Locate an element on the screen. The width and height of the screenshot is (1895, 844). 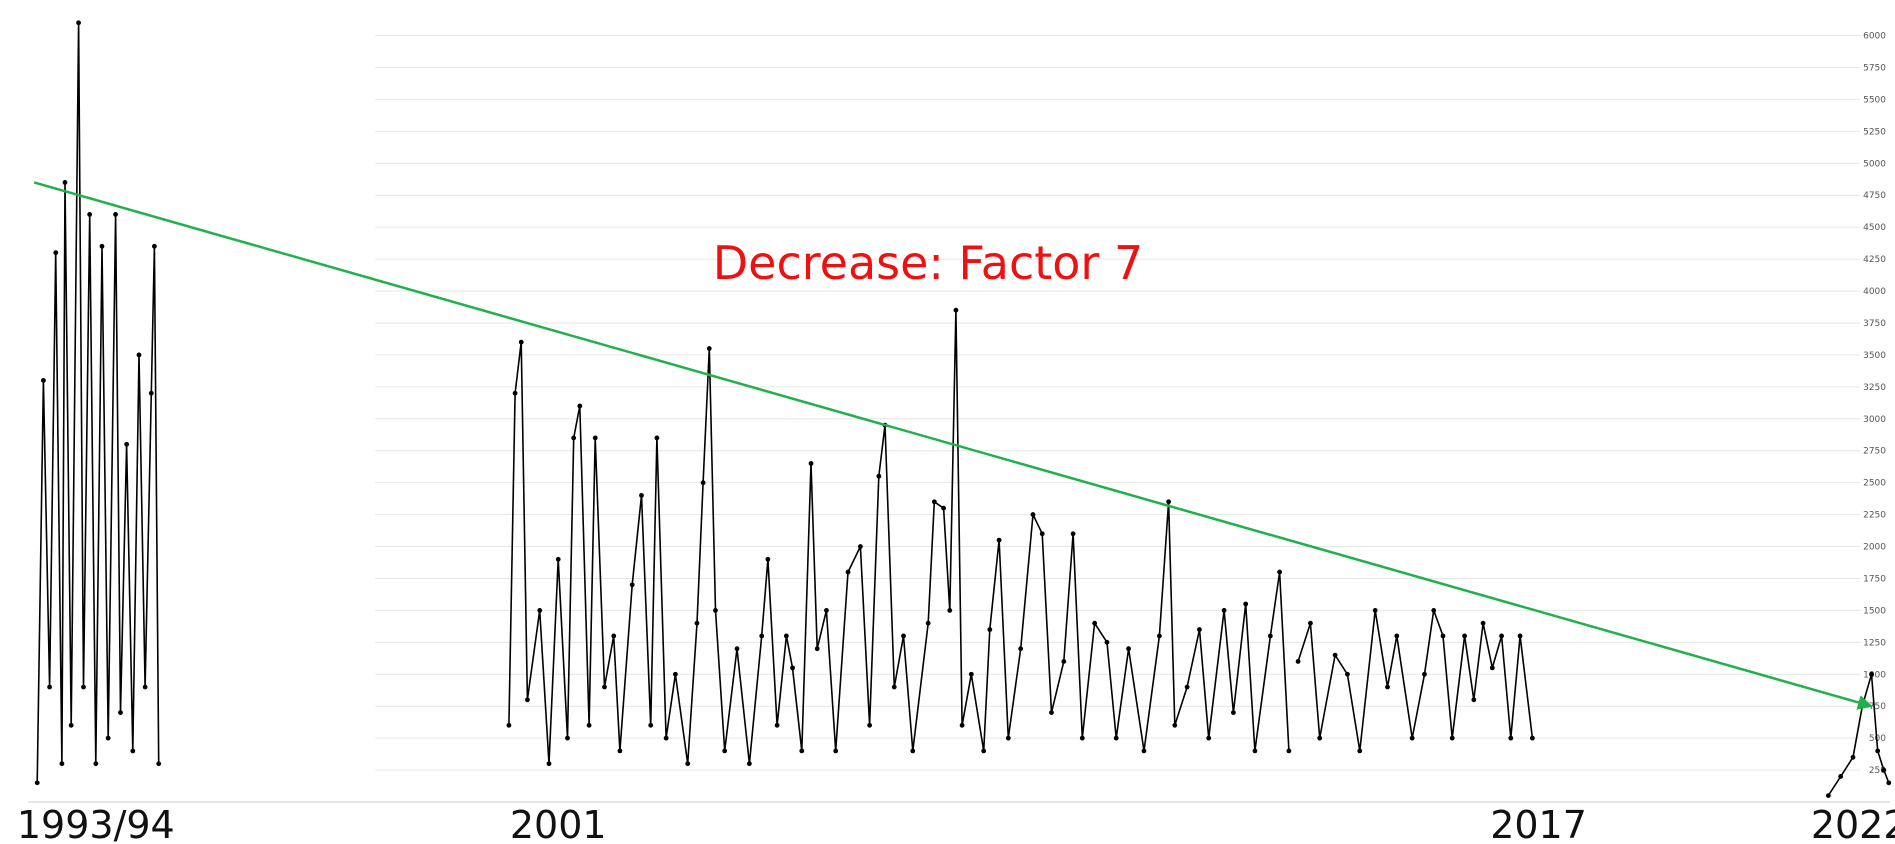
y-tick-label: 4000 is located at coordinates (1874, 292).